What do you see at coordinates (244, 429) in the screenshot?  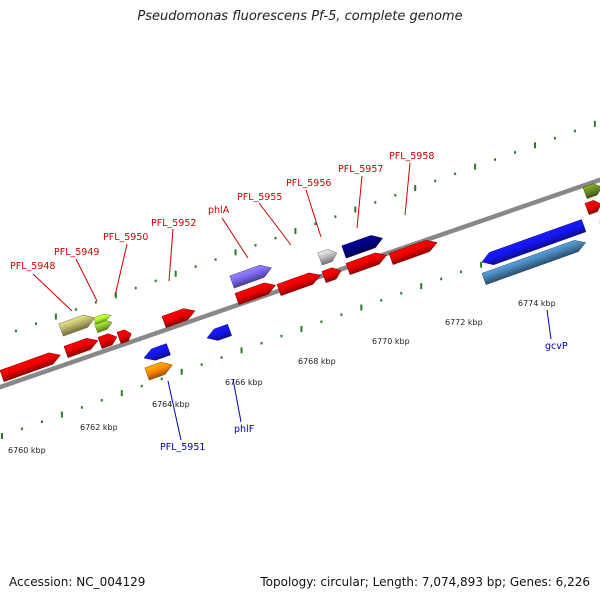 I see `gene-label-reverse: phlF` at bounding box center [244, 429].